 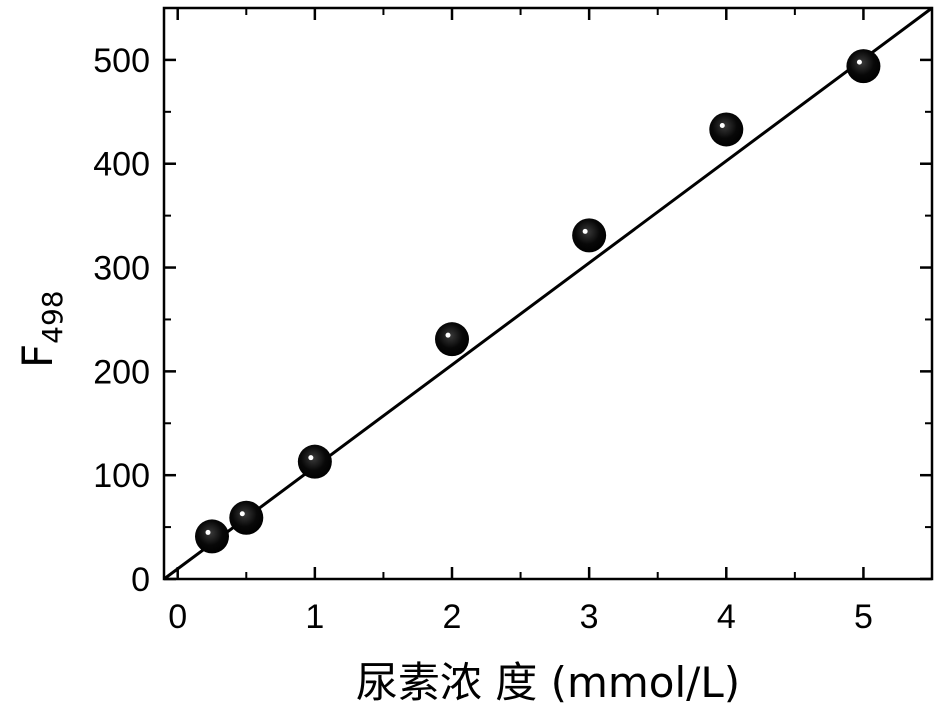 I want to click on svg-text: F498, so click(x=41, y=329).